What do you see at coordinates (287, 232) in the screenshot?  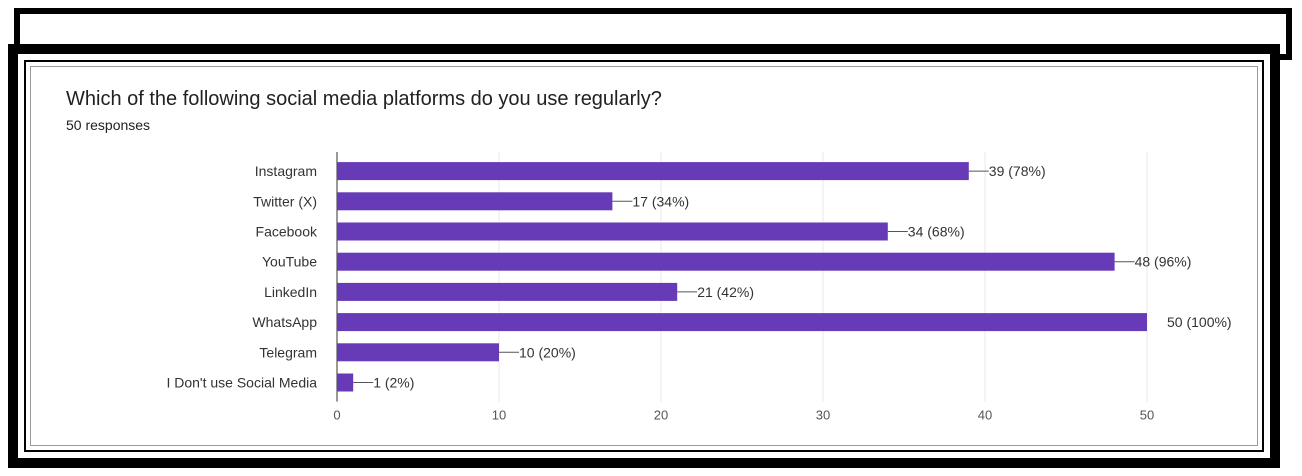 I see `category-label: Facebook` at bounding box center [287, 232].